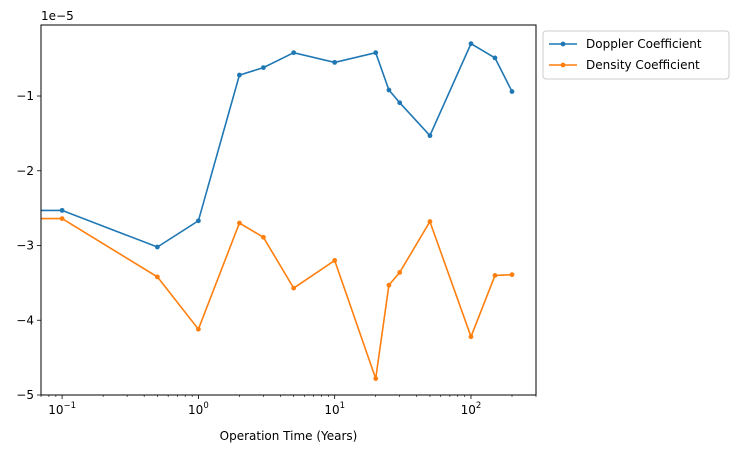 This screenshot has height=452, width=737. I want to click on density-coefficient-legend-label: Density Coefficient, so click(643, 65).